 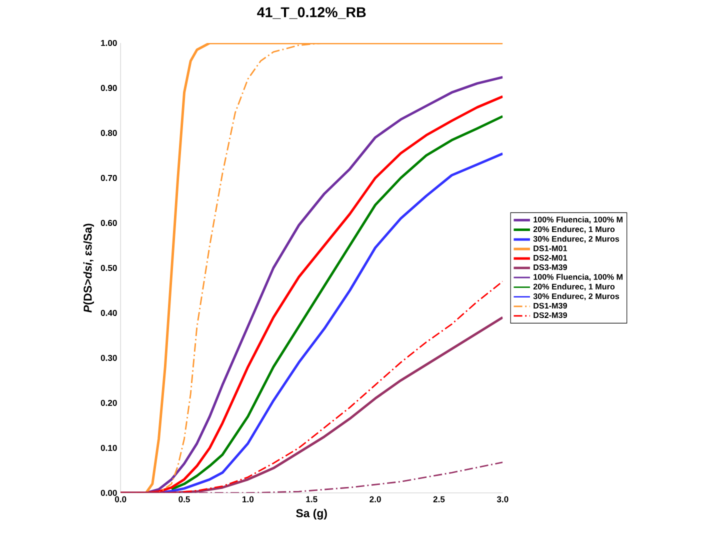 I want to click on legend-label: DS2-M39, so click(x=550, y=315).